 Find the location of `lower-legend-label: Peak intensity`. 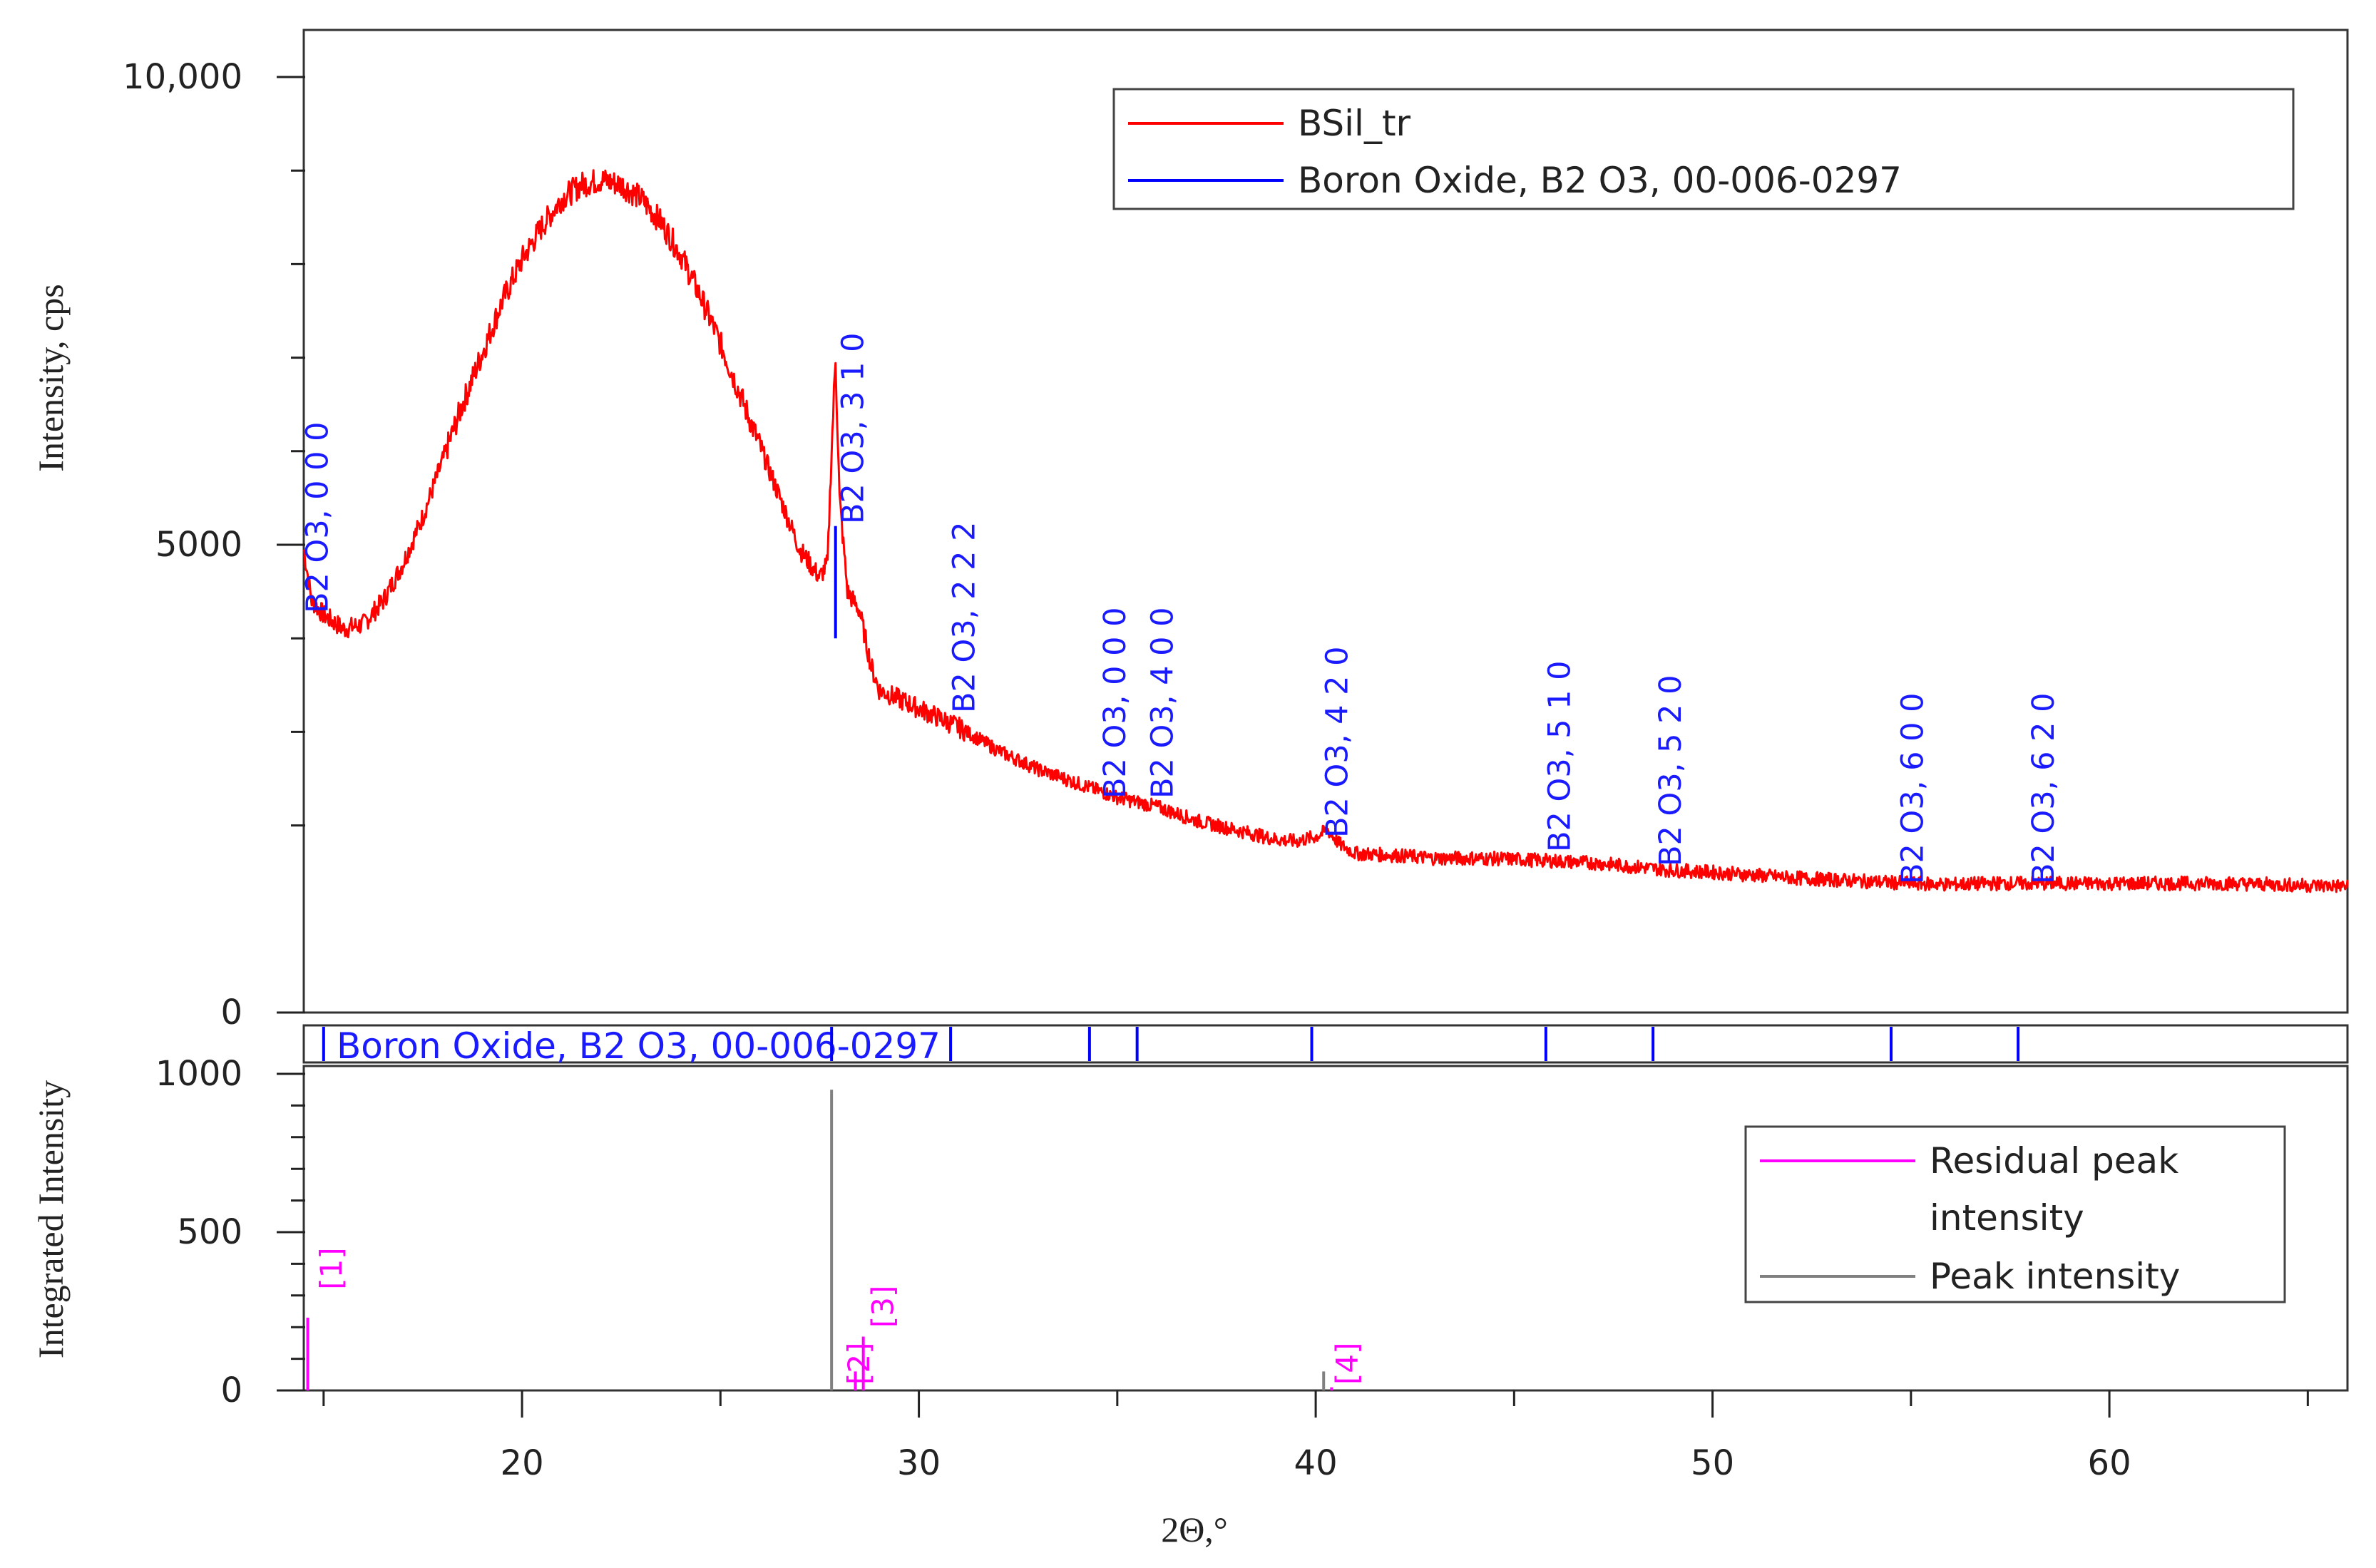

lower-legend-label: Peak intensity is located at coordinates (2055, 1276).